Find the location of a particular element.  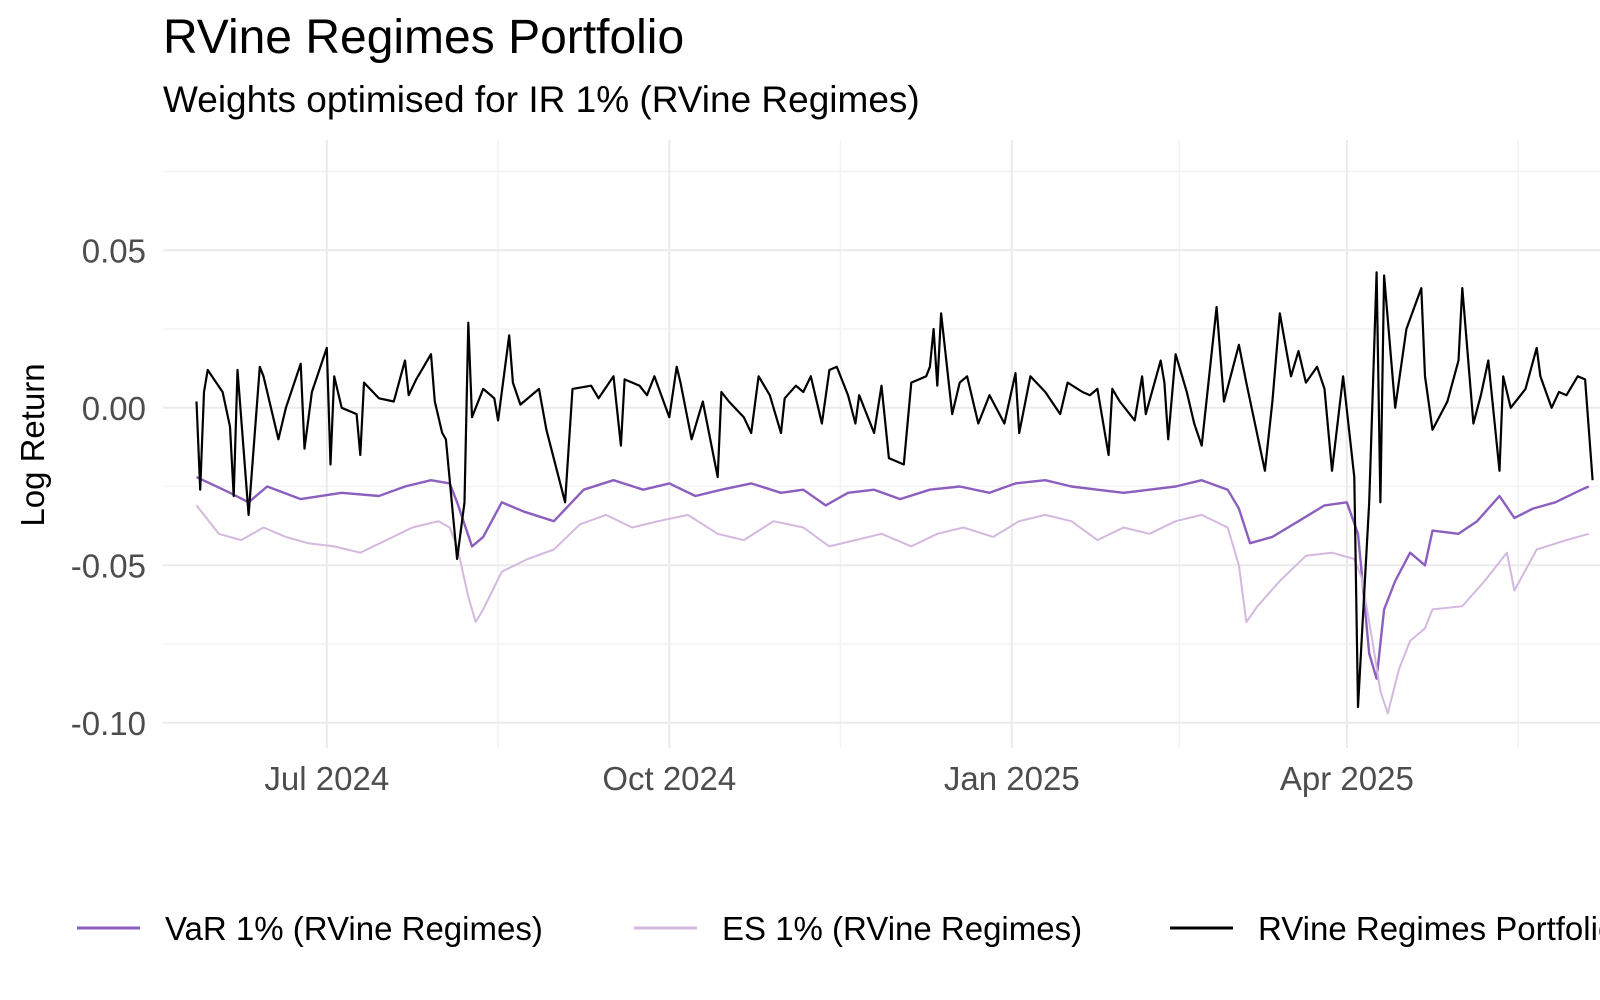

chart-title: RVine Regimes Portfolio is located at coordinates (423, 37).